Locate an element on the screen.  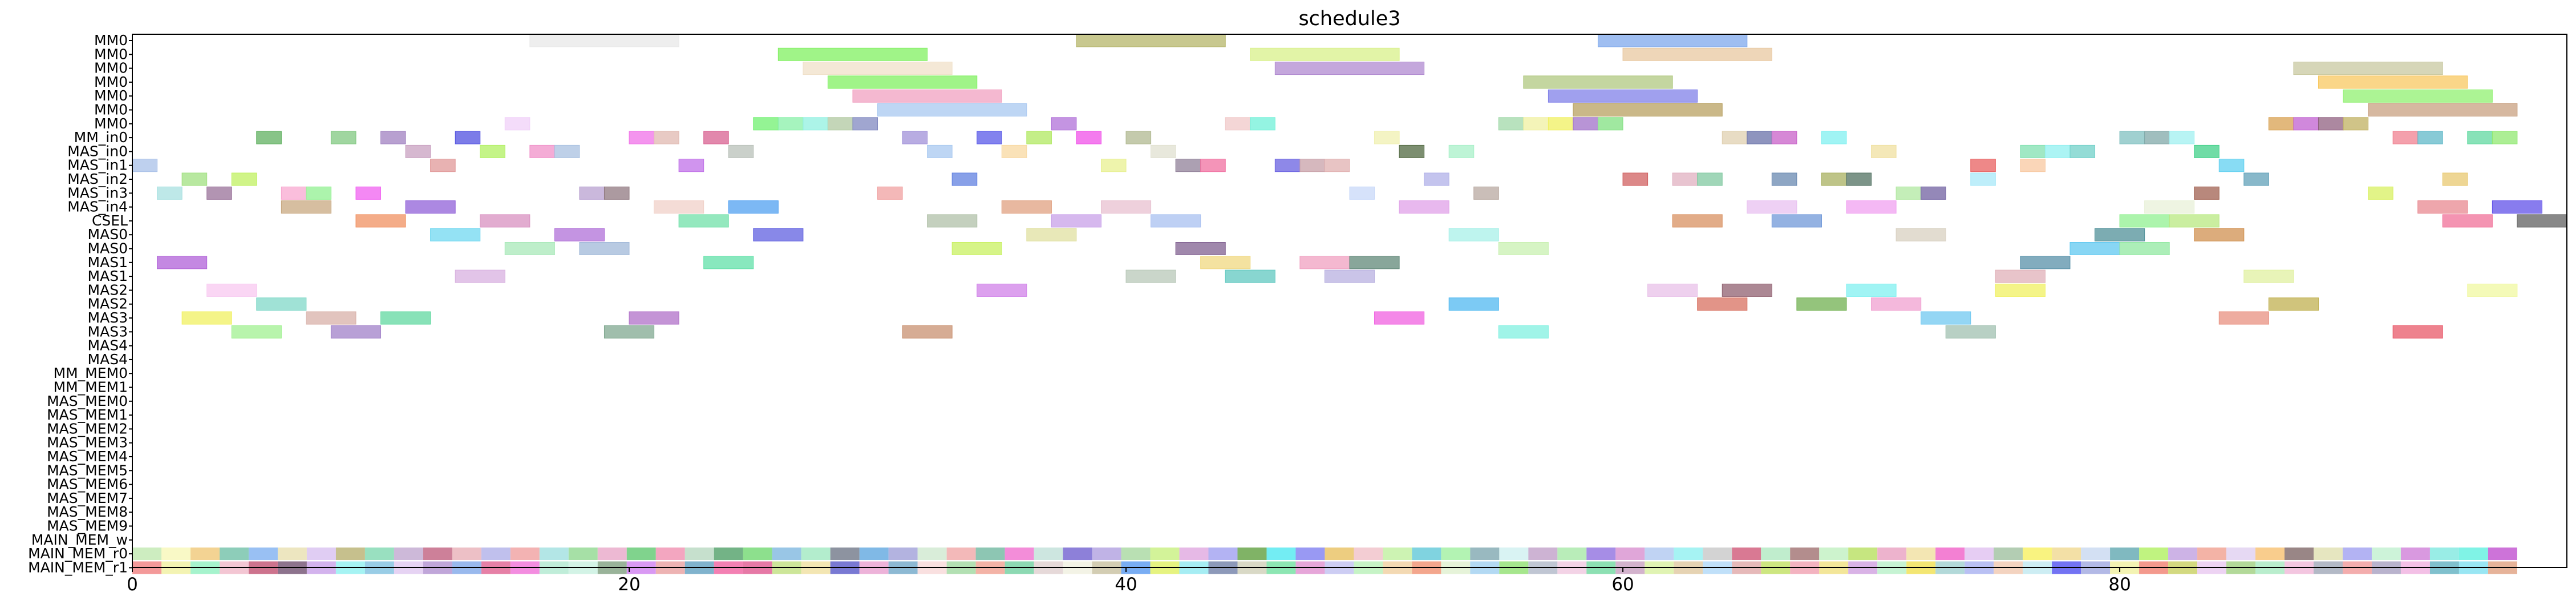
y-tick-label: MAIN_MEM_w is located at coordinates (79, 539).